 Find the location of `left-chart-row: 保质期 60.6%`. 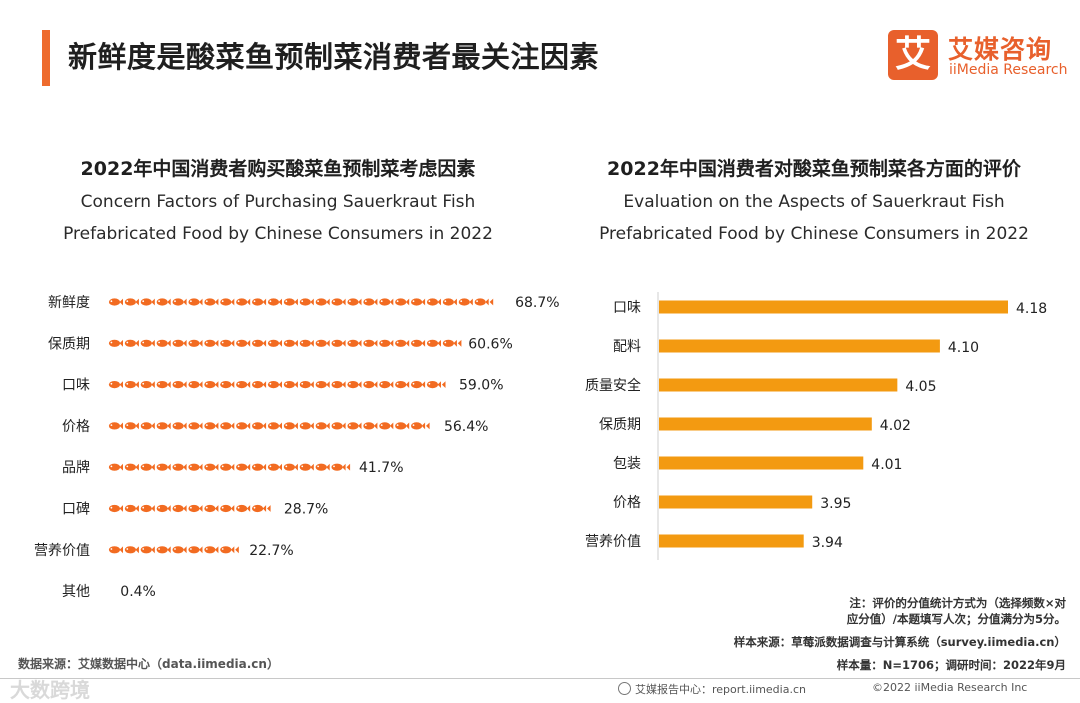

left-chart-row: 保质期 60.6% is located at coordinates (280, 344).